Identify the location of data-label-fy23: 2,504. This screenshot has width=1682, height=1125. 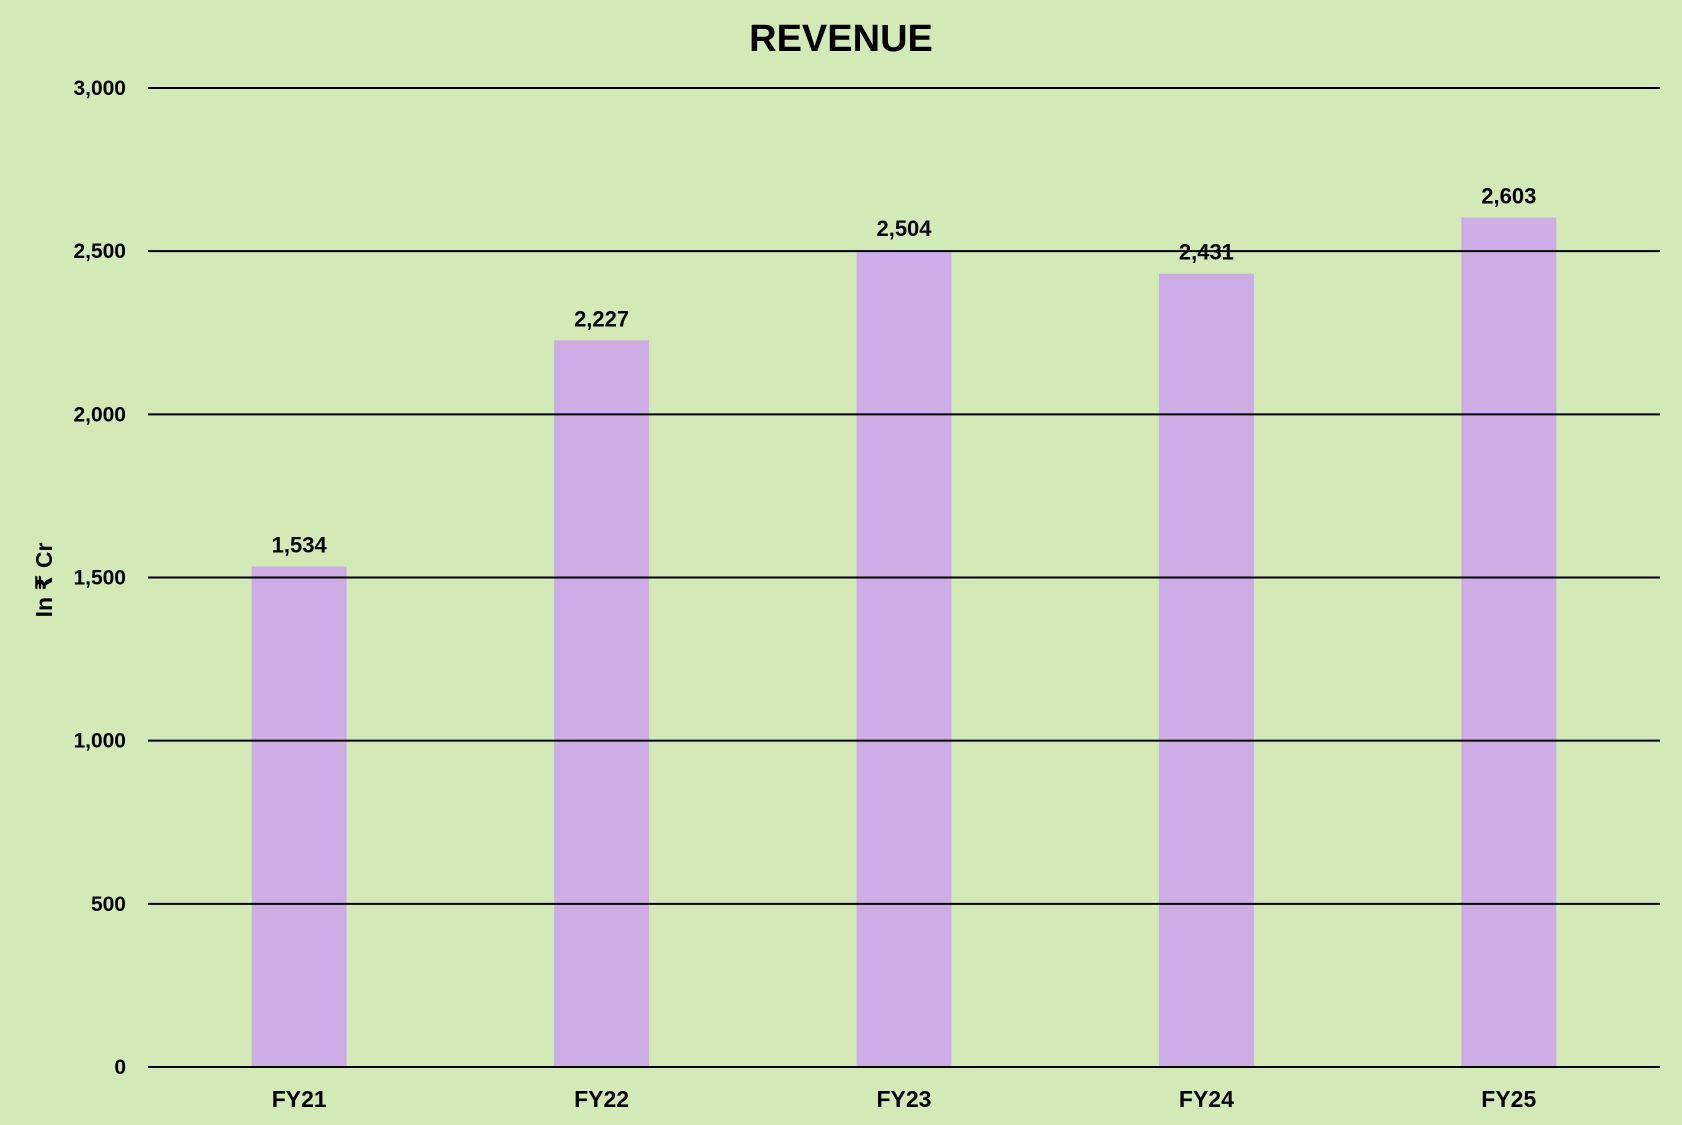
(904, 228).